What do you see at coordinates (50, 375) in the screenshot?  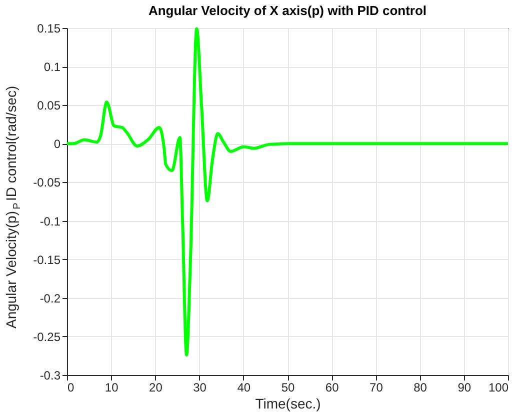 I see `y-tick-label: -0.3` at bounding box center [50, 375].